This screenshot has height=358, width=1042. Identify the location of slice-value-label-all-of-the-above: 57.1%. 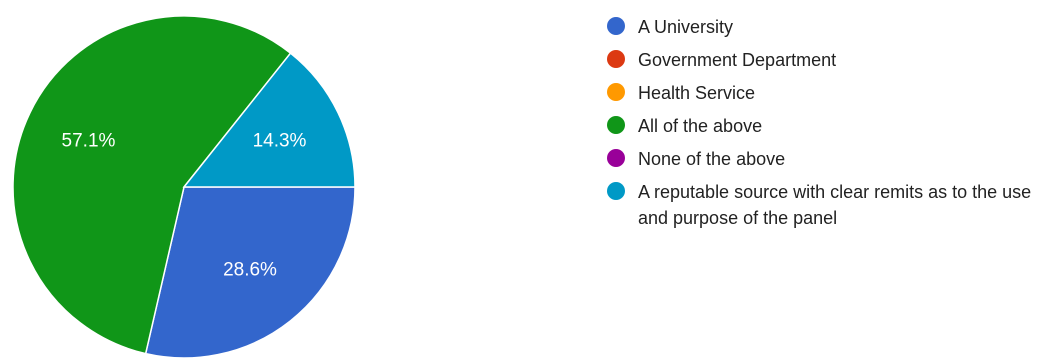
(89, 140).